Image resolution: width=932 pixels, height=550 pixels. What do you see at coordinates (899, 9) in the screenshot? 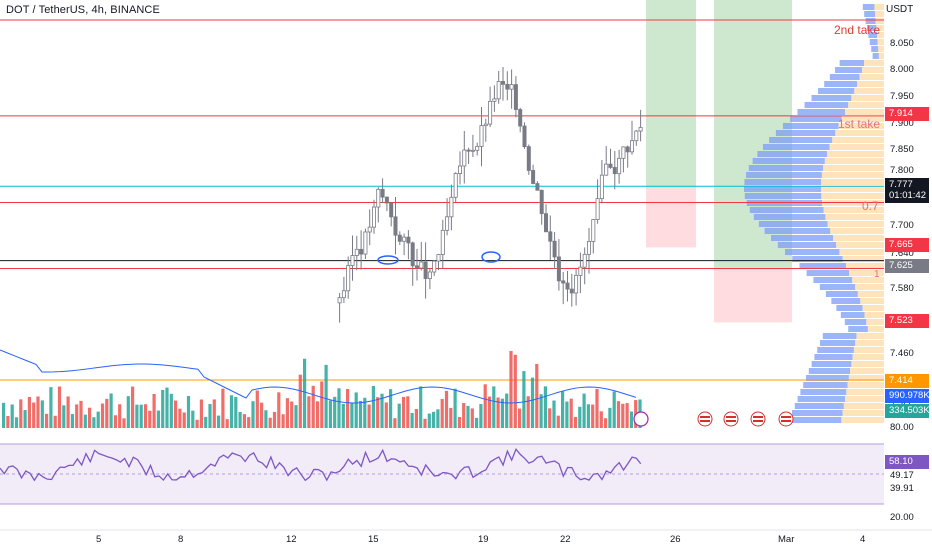
I see `currency-badge: USDT` at bounding box center [899, 9].